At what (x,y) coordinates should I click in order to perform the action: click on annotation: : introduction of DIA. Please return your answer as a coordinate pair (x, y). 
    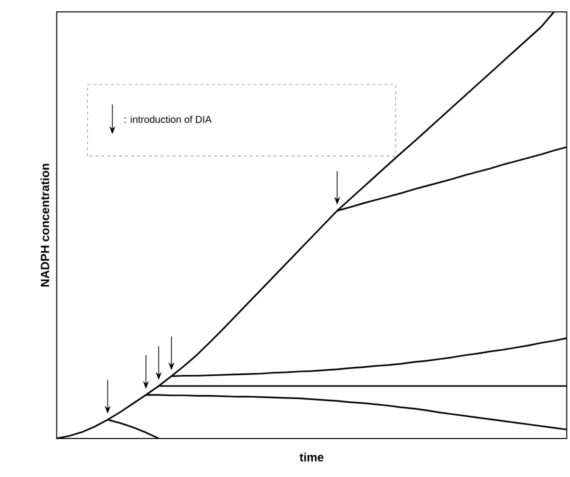
    Looking at the image, I should click on (168, 119).